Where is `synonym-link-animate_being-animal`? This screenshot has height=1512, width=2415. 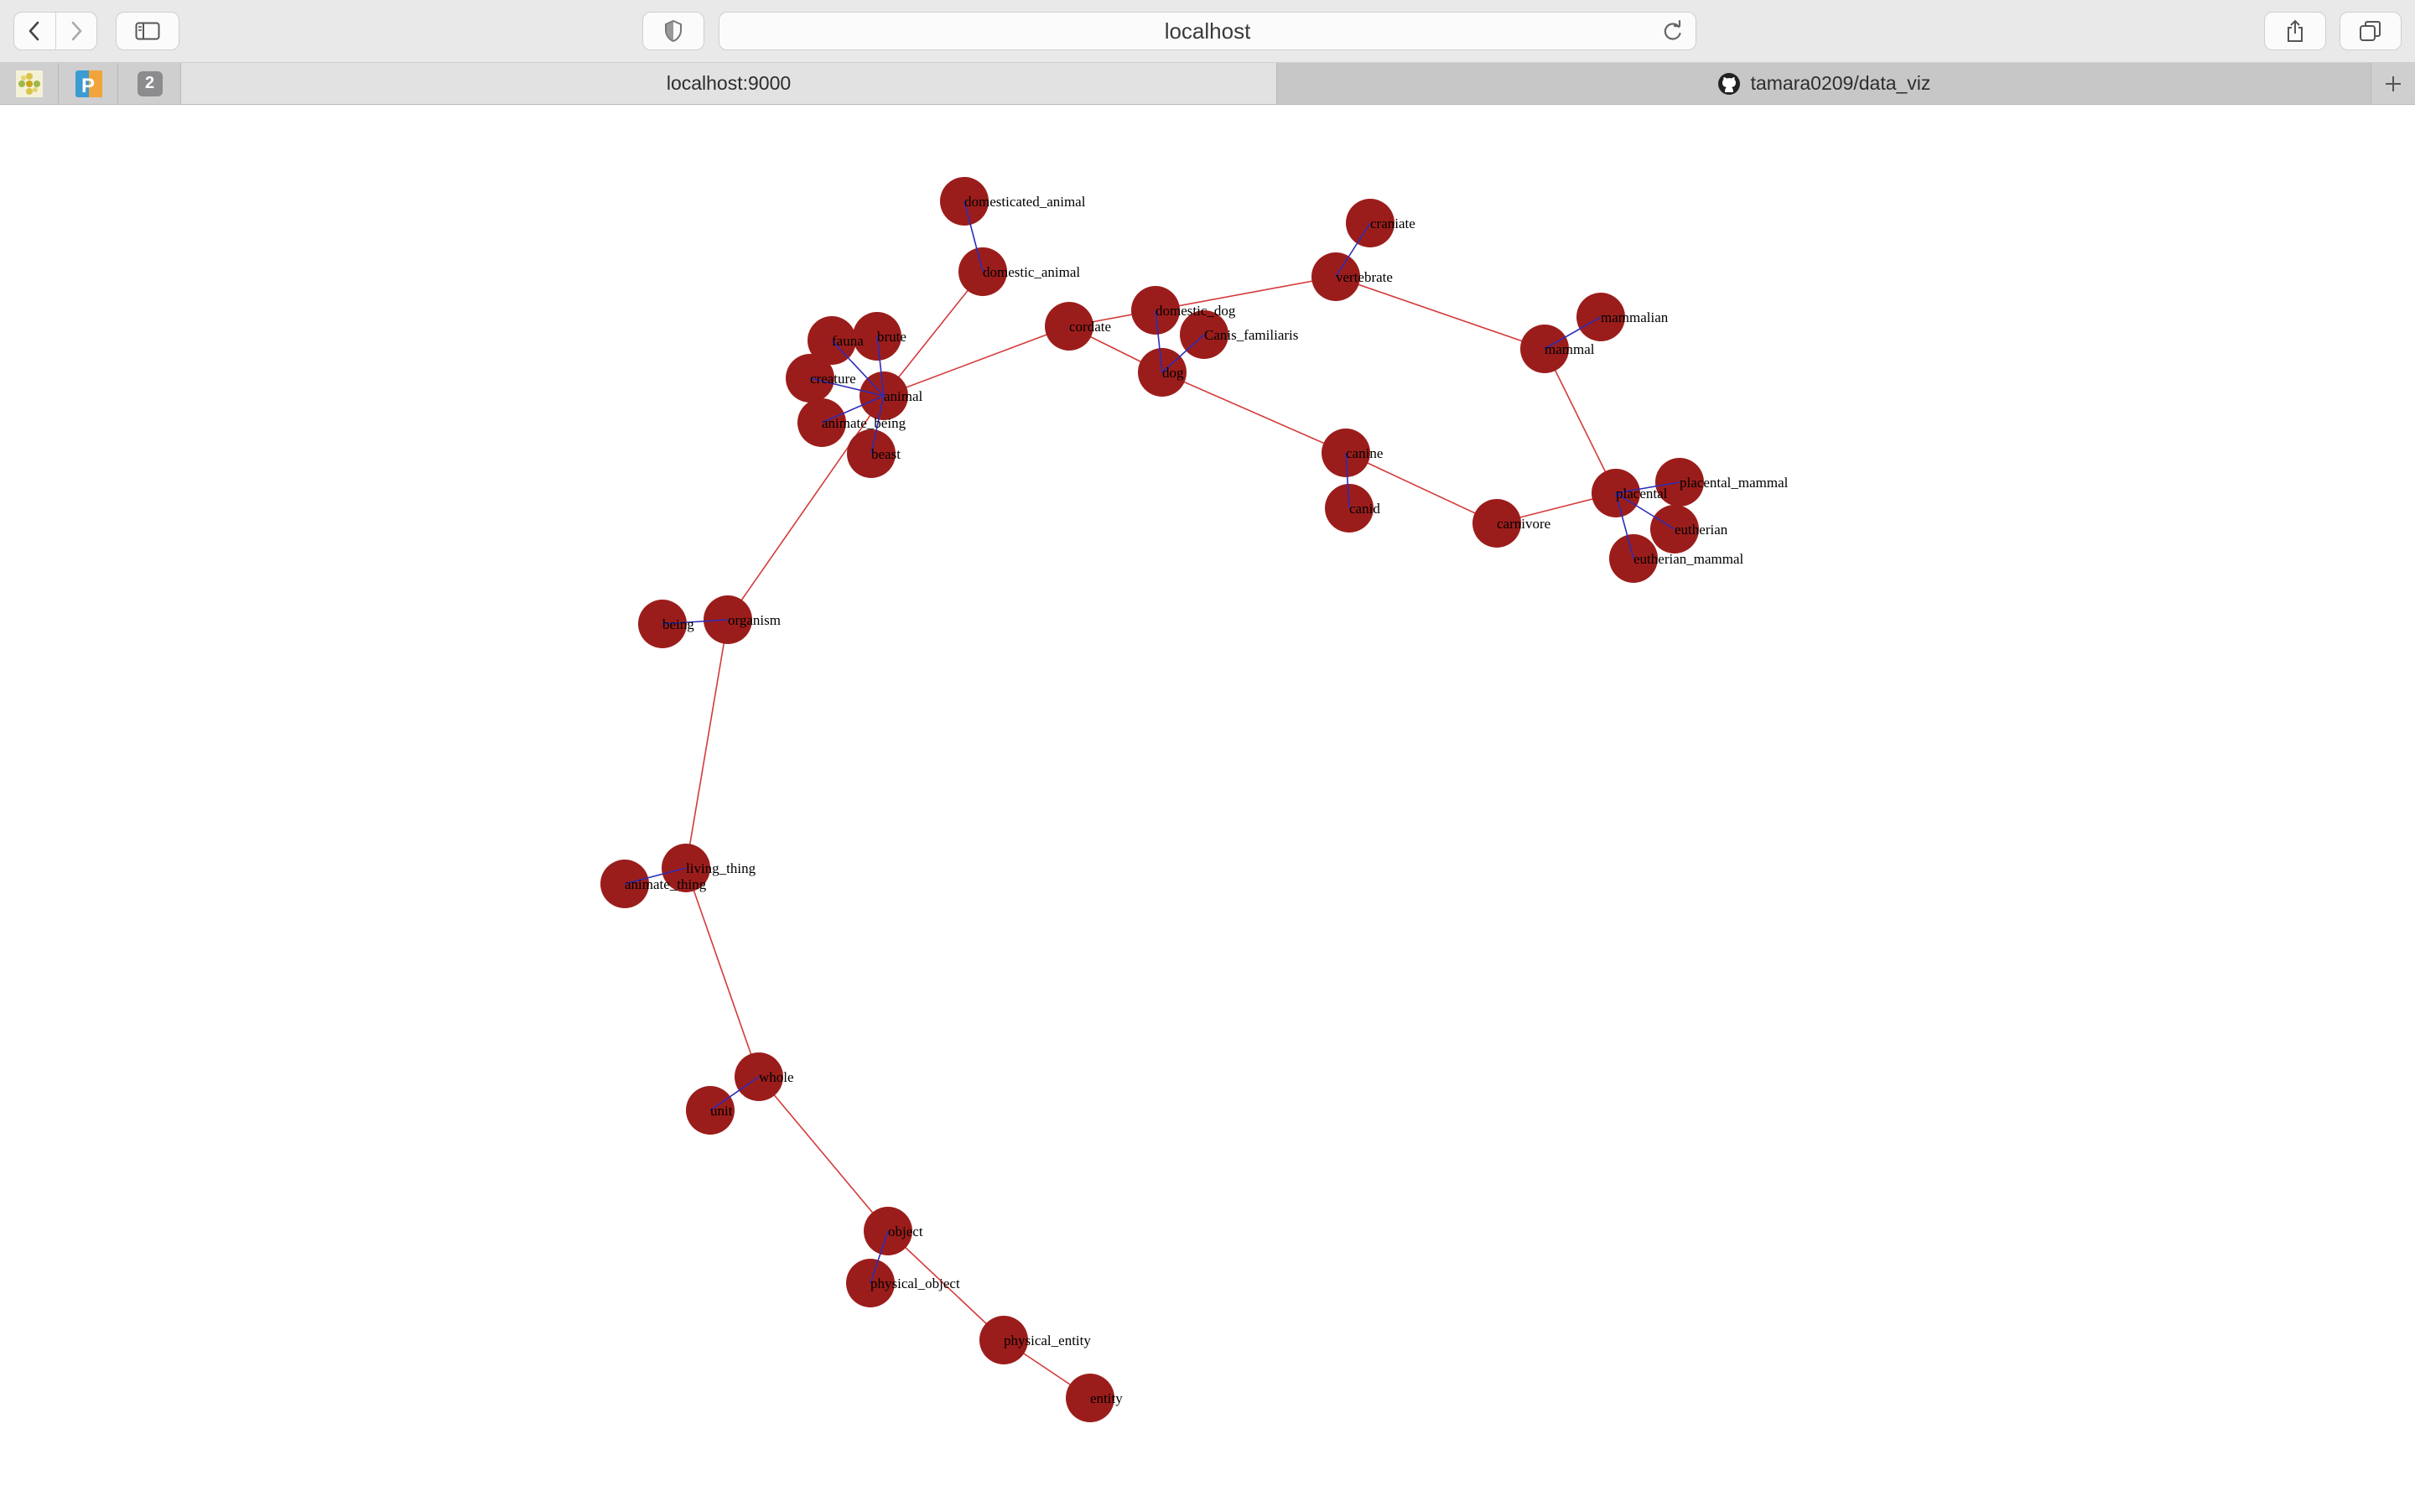 synonym-link-animate_being-animal is located at coordinates (853, 409).